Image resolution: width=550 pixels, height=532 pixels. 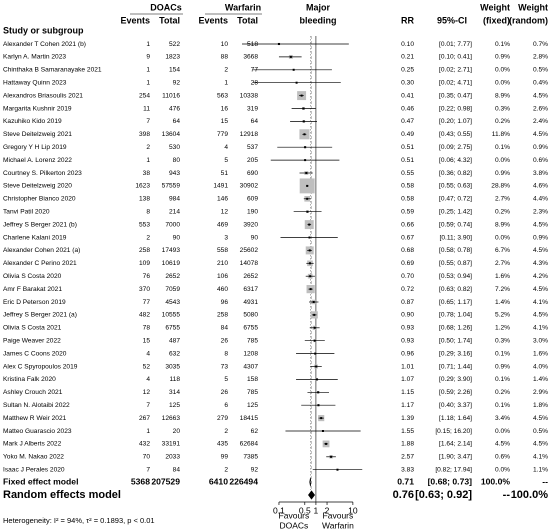 I want to click on weight-random: 3.0%, so click(x=540, y=340).